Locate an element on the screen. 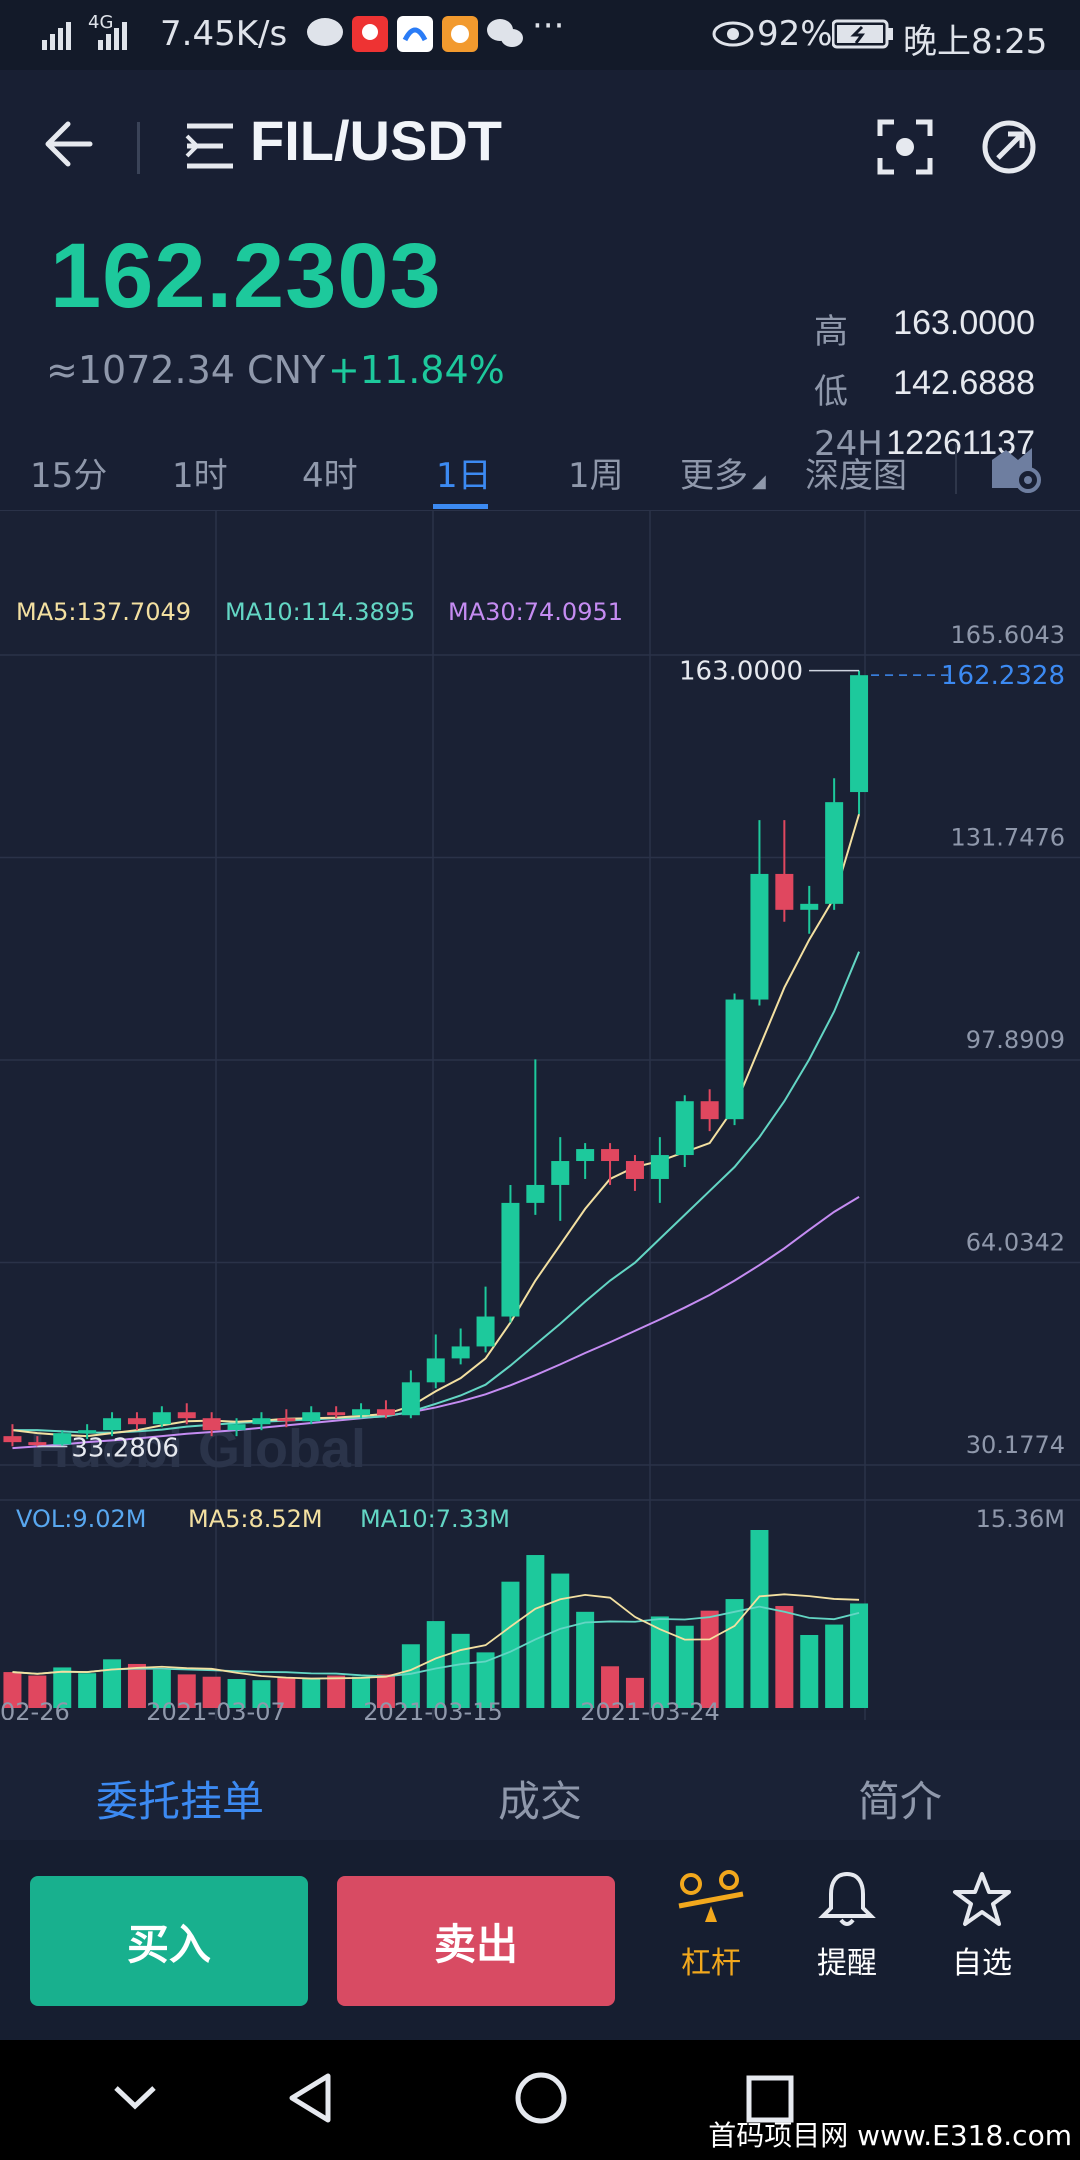  tab-4h: 4时 is located at coordinates (330, 476).